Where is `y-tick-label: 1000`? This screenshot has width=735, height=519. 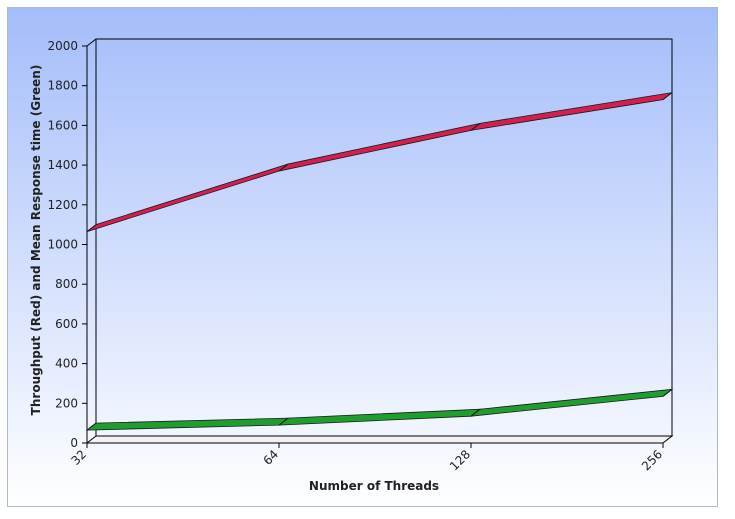 y-tick-label: 1000 is located at coordinates (62, 245).